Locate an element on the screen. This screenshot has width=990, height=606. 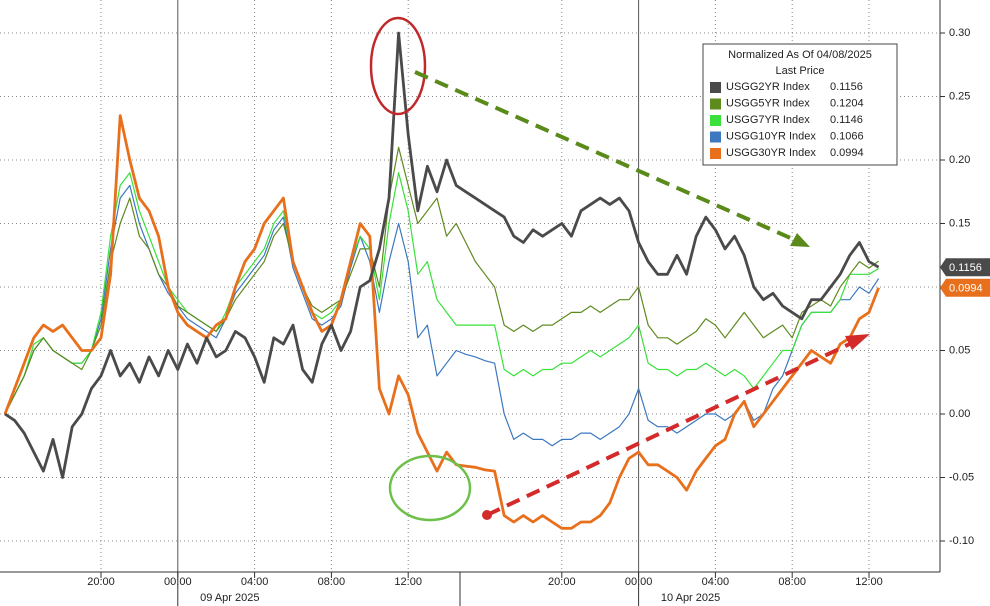
date-label: 09 Apr 2025 is located at coordinates (229, 598).